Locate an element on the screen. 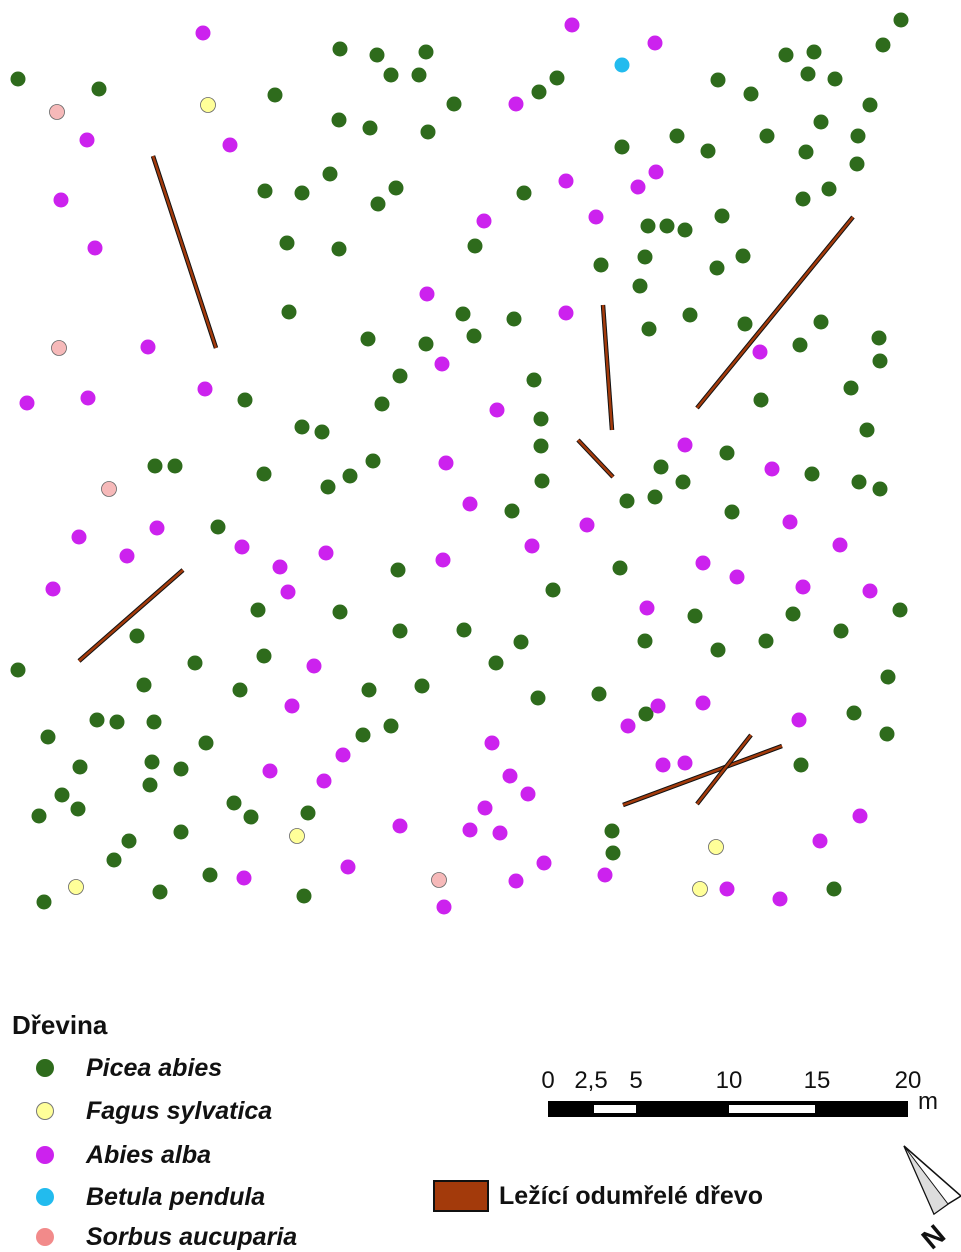  scale-tick-label: 5 is located at coordinates (636, 1080).